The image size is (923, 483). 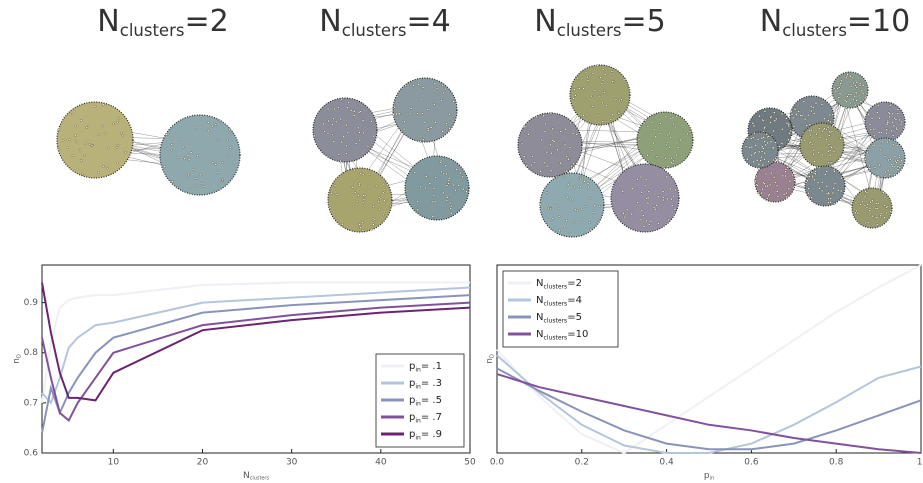 I want to click on label-part: p, so click(x=707, y=476).